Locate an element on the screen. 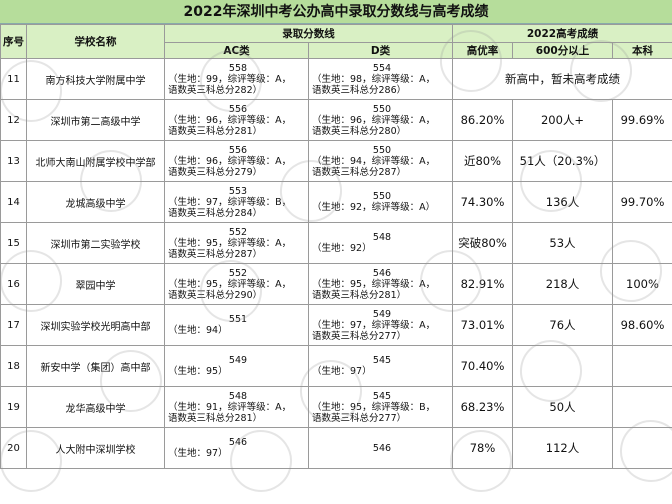 The height and width of the screenshot is (504, 672). ac-score: 551 is located at coordinates (238, 319).